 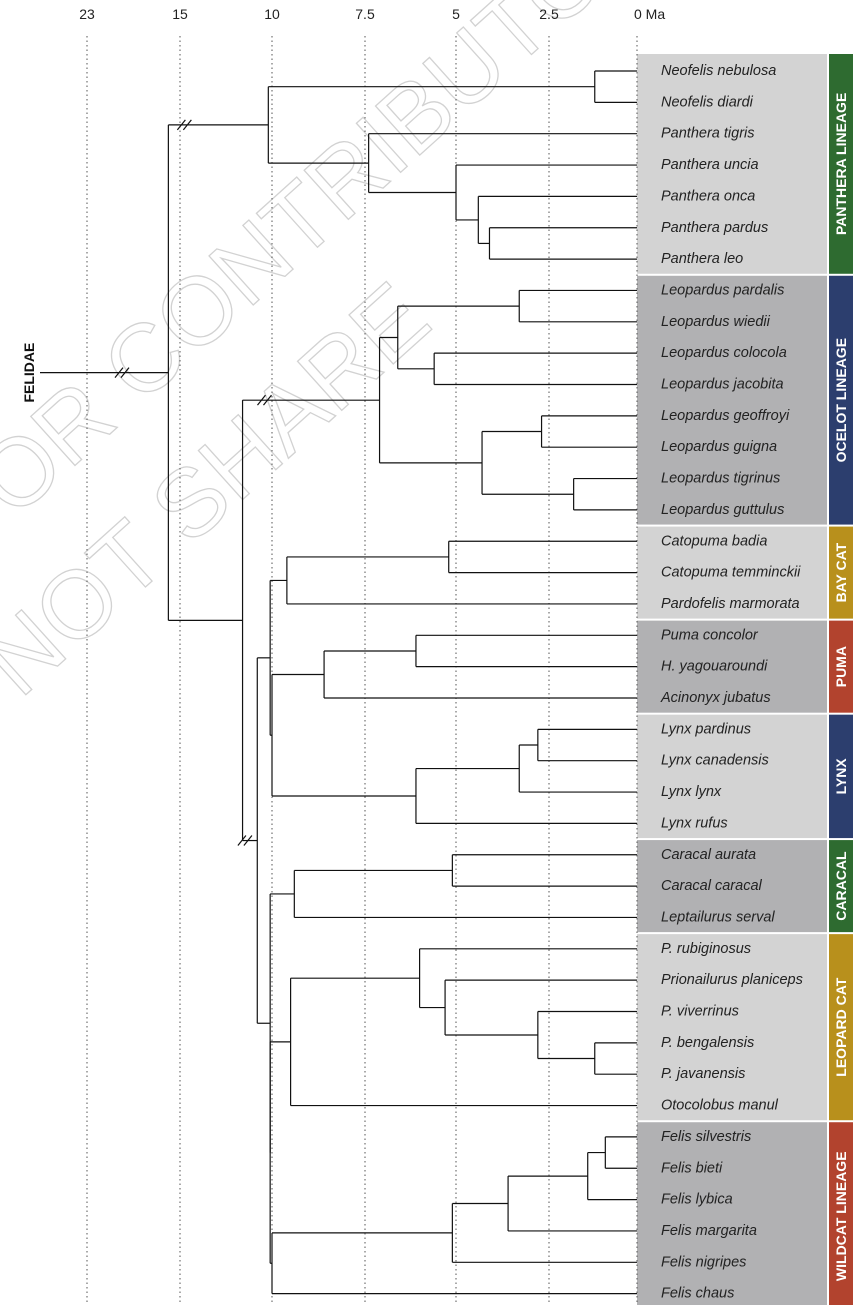 I want to click on taxon-label: Caracal aurata, so click(x=708, y=855).